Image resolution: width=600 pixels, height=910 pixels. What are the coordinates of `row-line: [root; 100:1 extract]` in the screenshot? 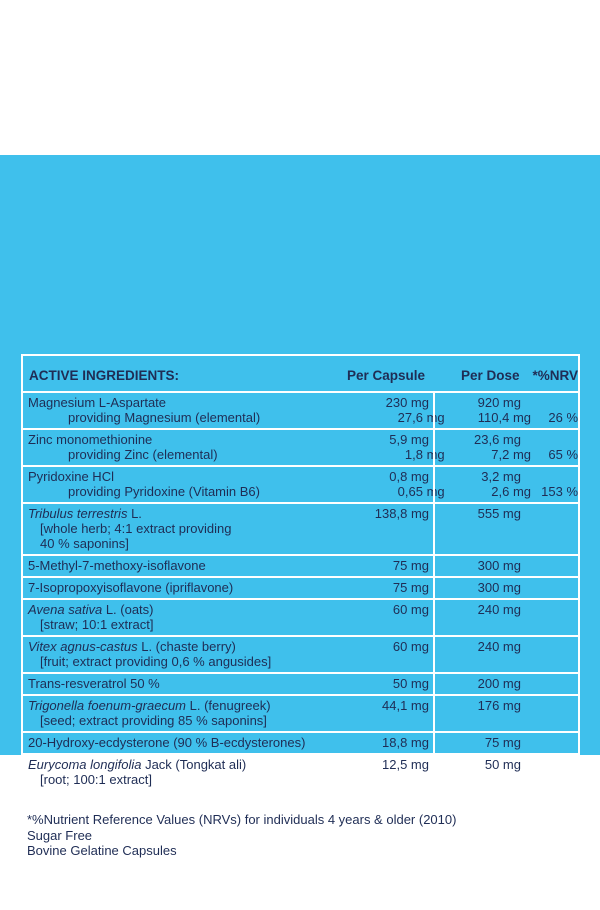 It's located at (300, 779).